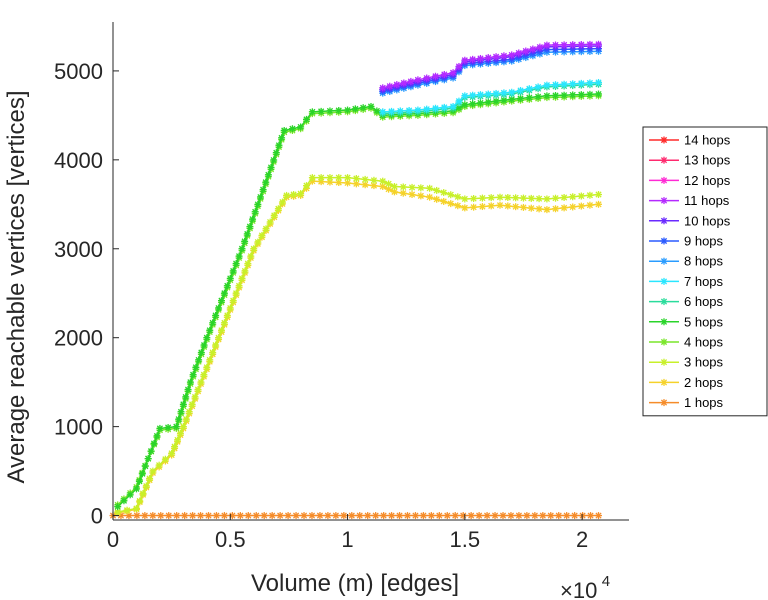  What do you see at coordinates (578, 589) in the screenshot?
I see `x-multiplier-base: ×10` at bounding box center [578, 589].